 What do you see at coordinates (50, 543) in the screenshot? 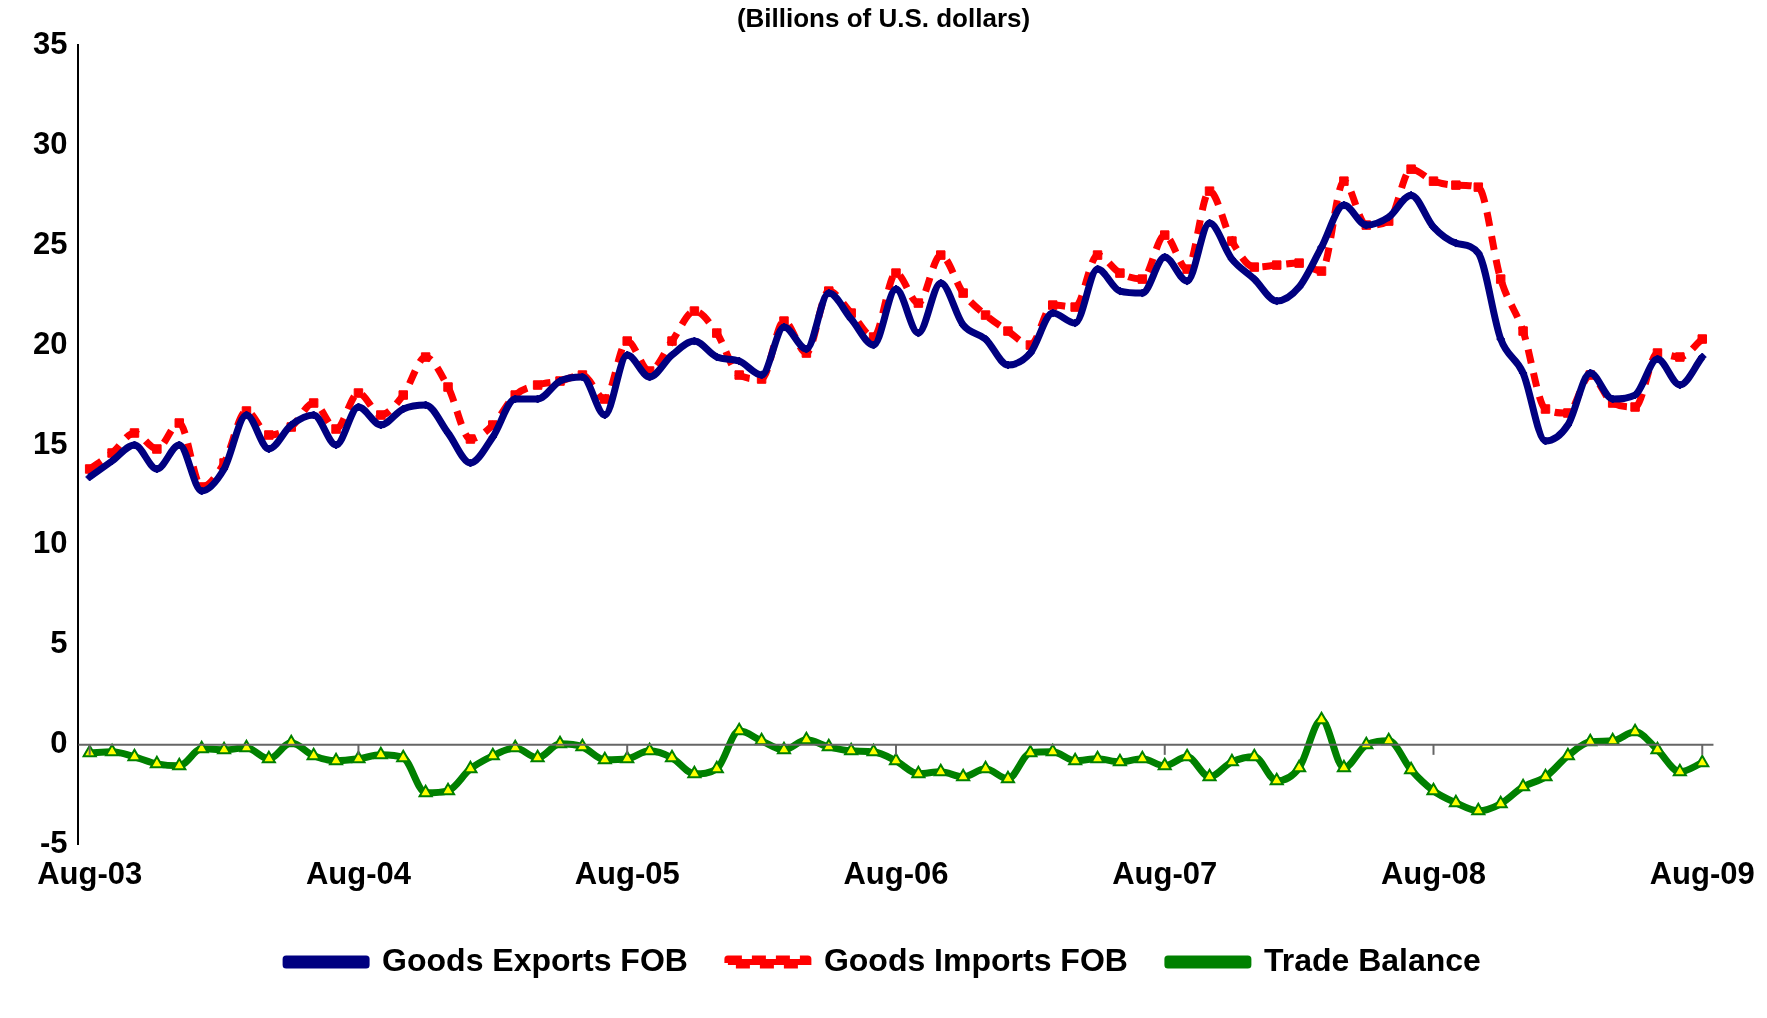
I see `y-tick-label: 10` at bounding box center [50, 543].